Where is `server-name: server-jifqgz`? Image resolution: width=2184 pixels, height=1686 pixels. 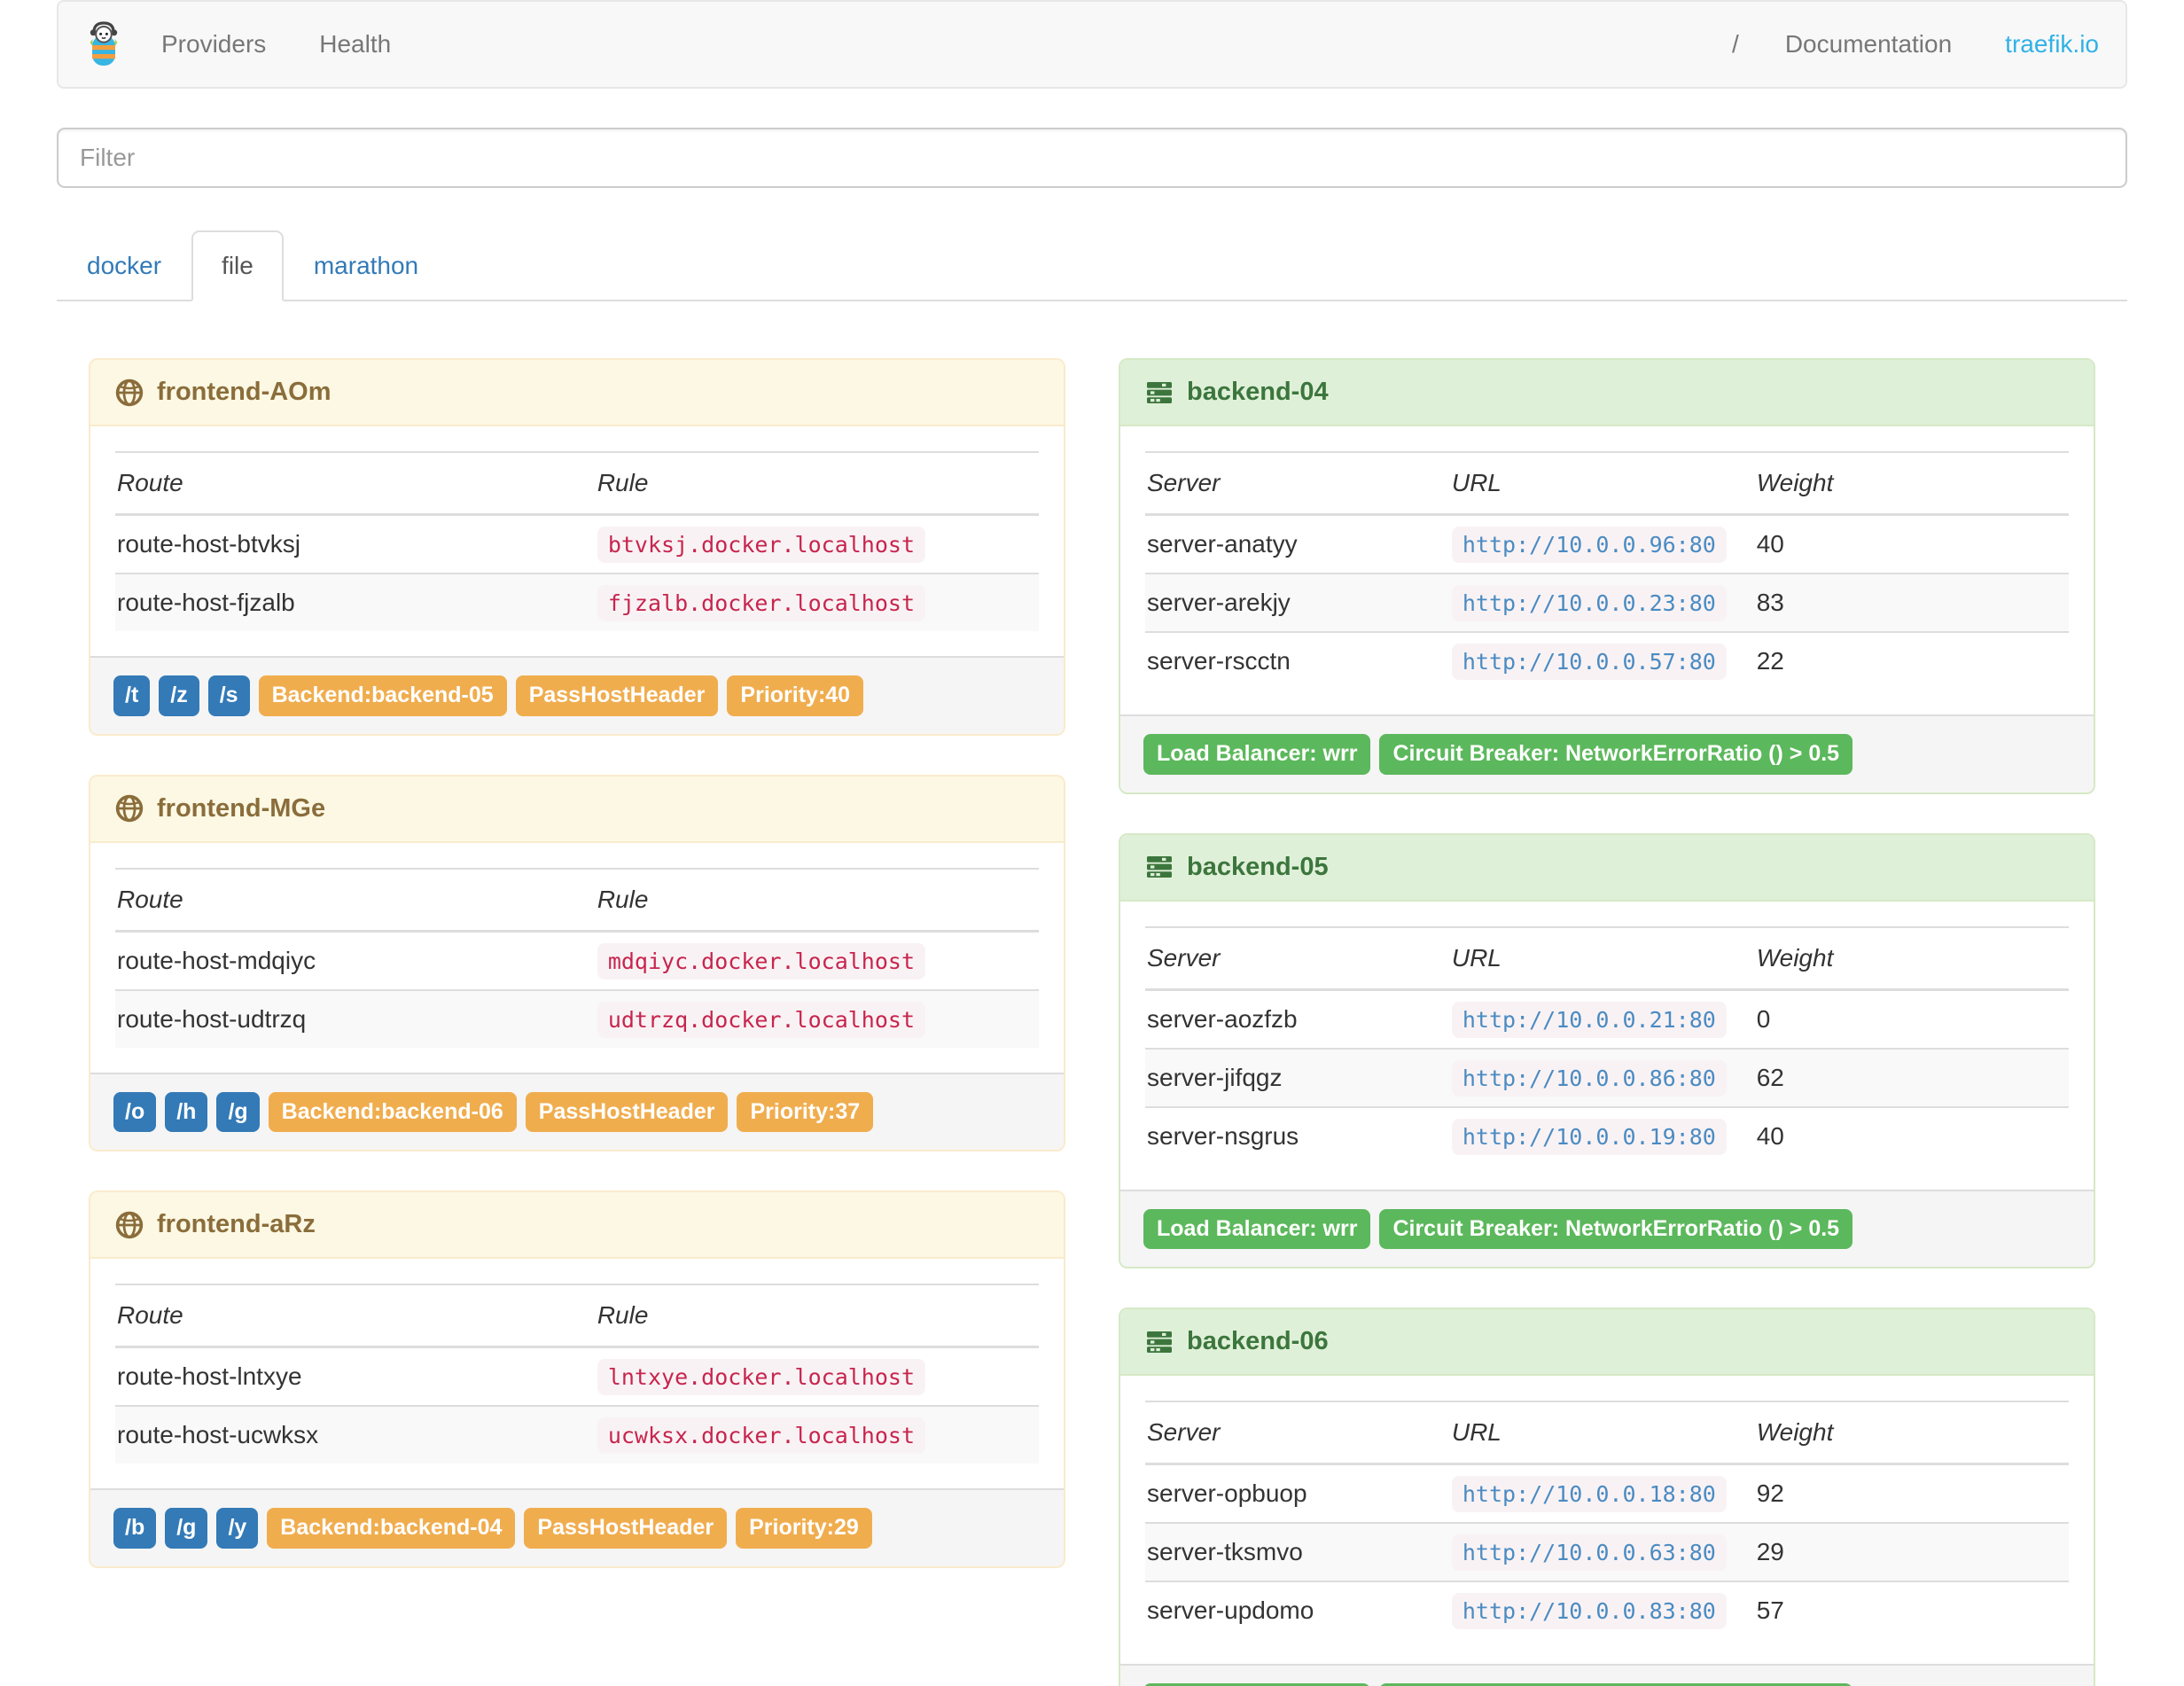 server-name: server-jifqgz is located at coordinates (1297, 1077).